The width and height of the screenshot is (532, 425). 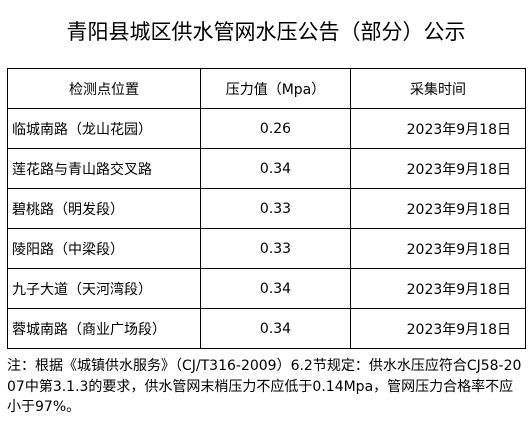 I want to click on table-row: 九子大道（天河湾段） 0.34 2023年9月18日, so click(x=266, y=288).